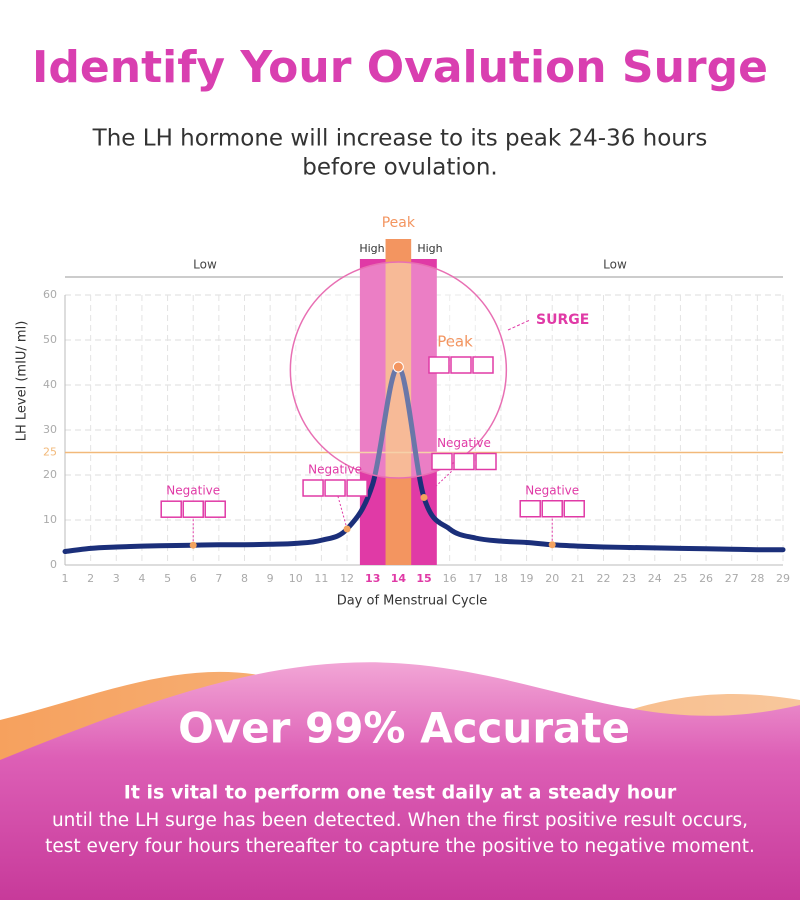  What do you see at coordinates (399, 578) in the screenshot?
I see `x-tick-label: 14` at bounding box center [399, 578].